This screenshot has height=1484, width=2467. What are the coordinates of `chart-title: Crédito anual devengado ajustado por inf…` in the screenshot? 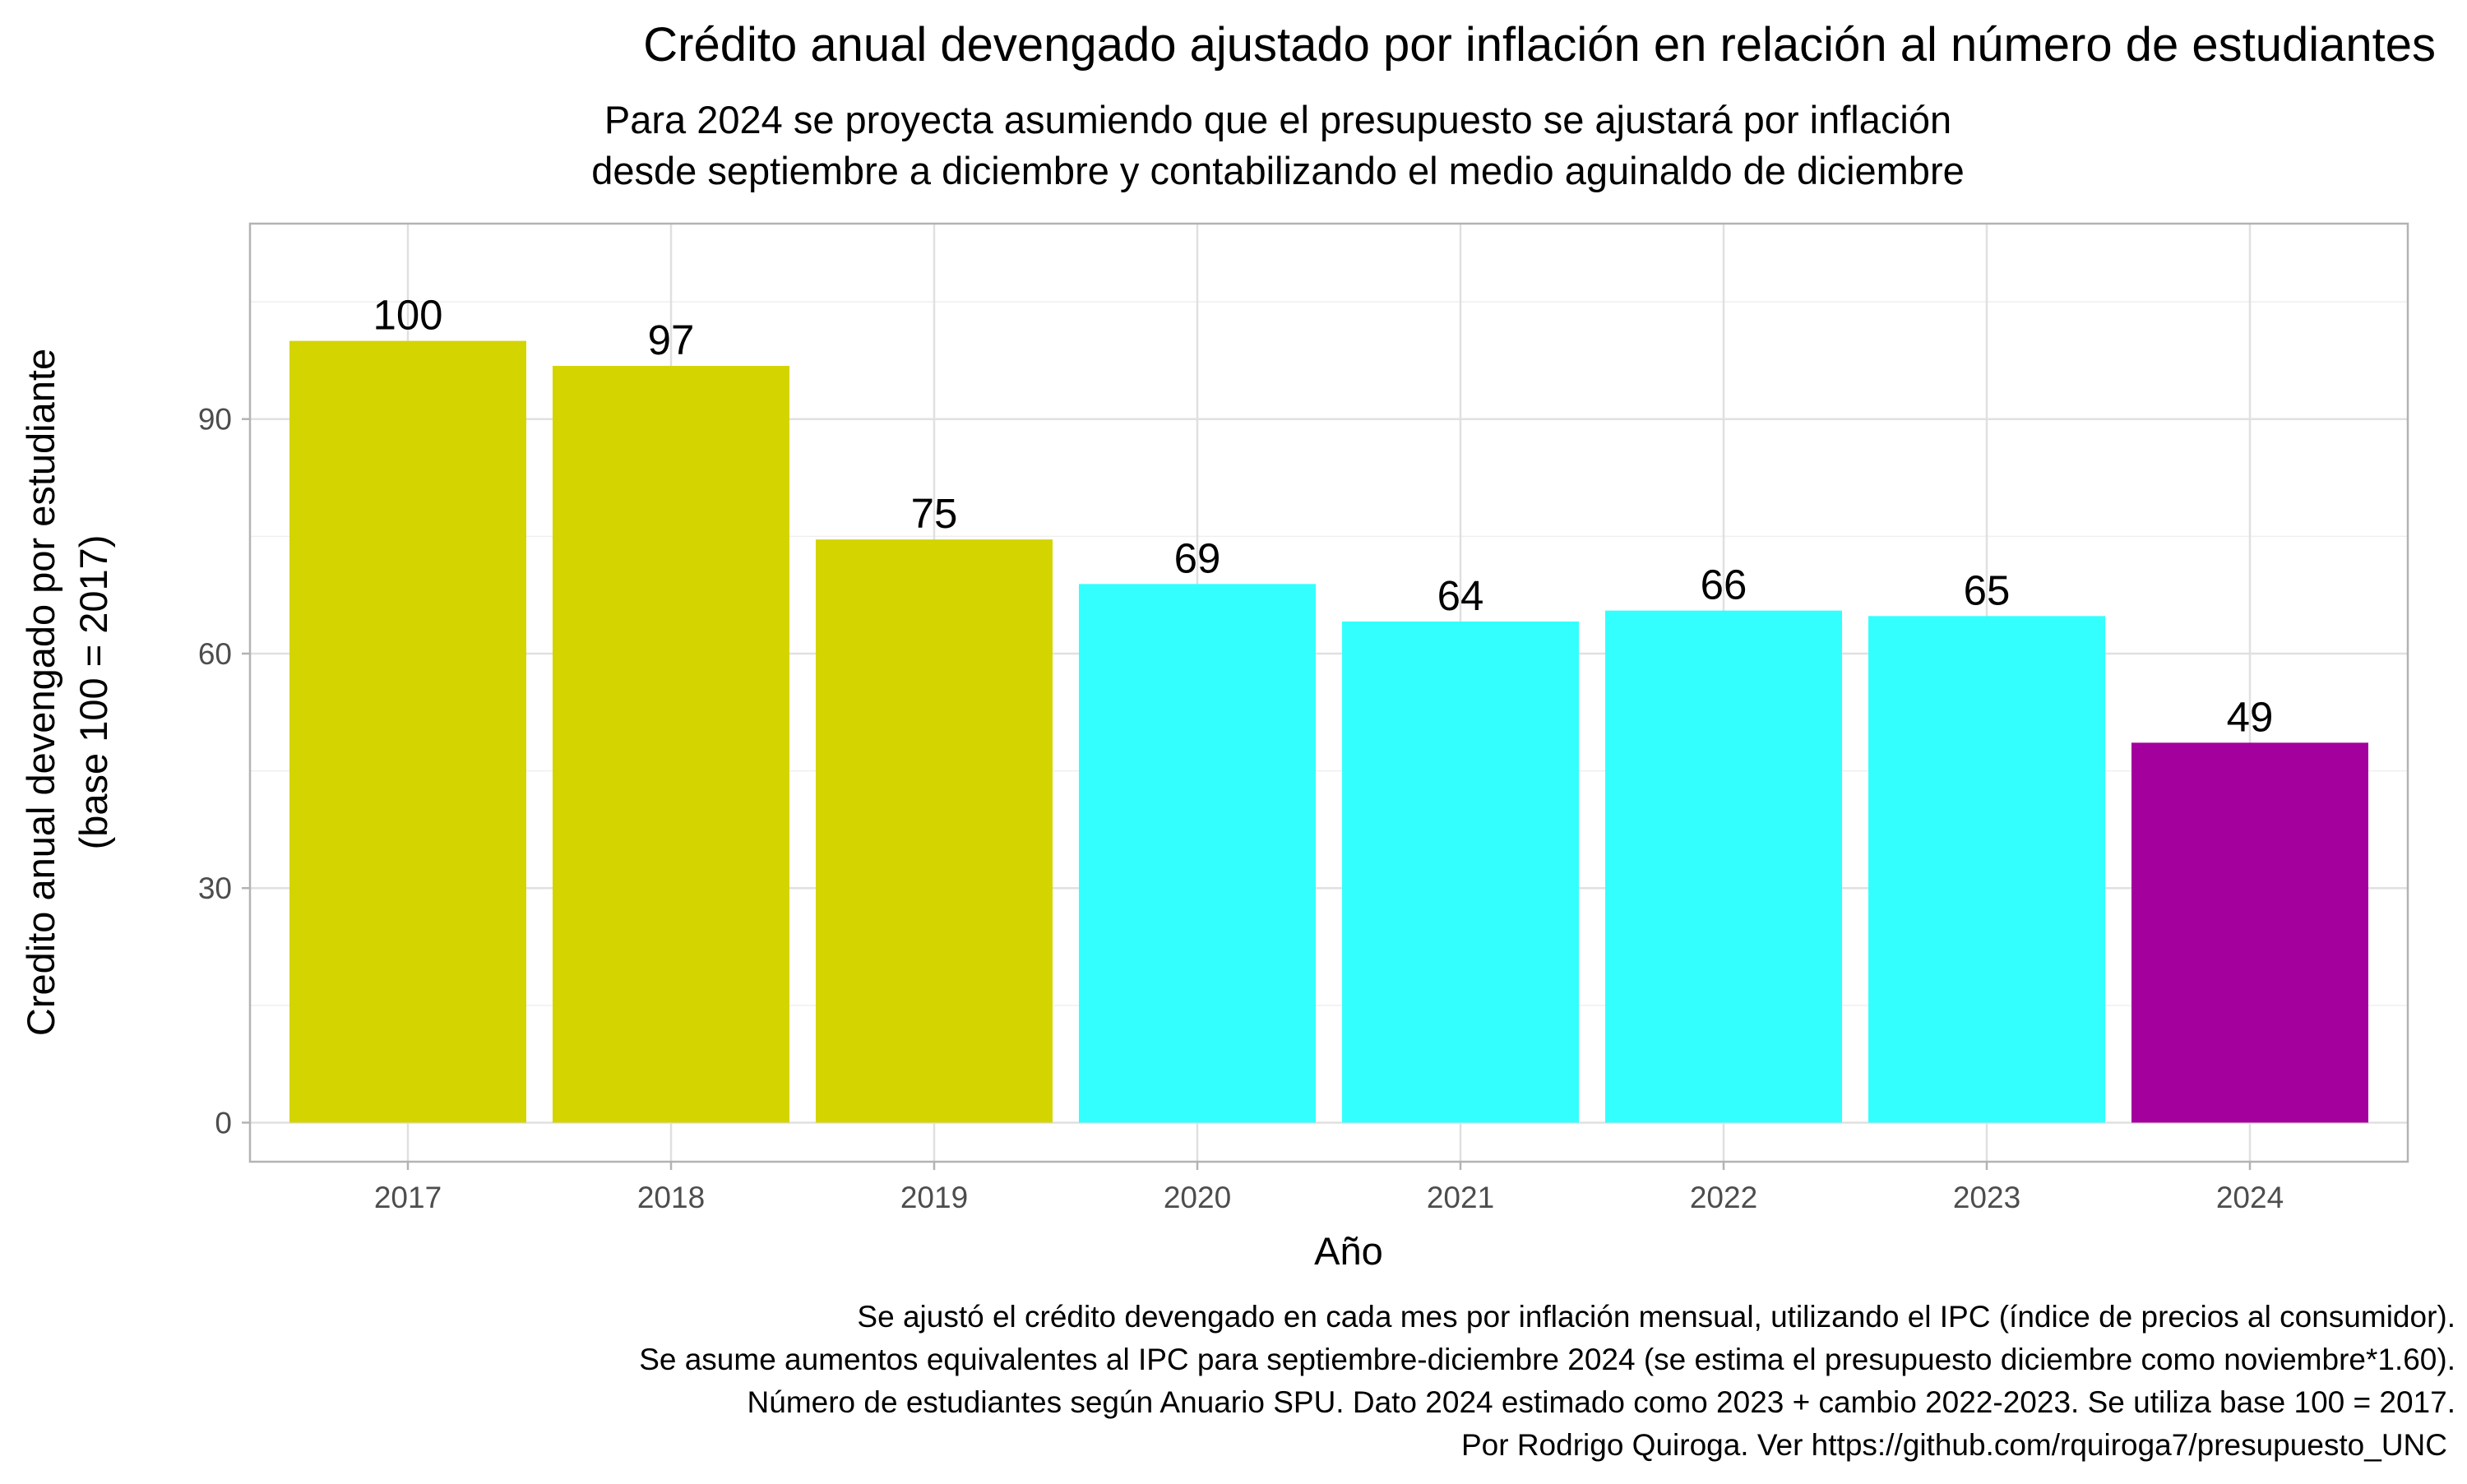 It's located at (1539, 45).